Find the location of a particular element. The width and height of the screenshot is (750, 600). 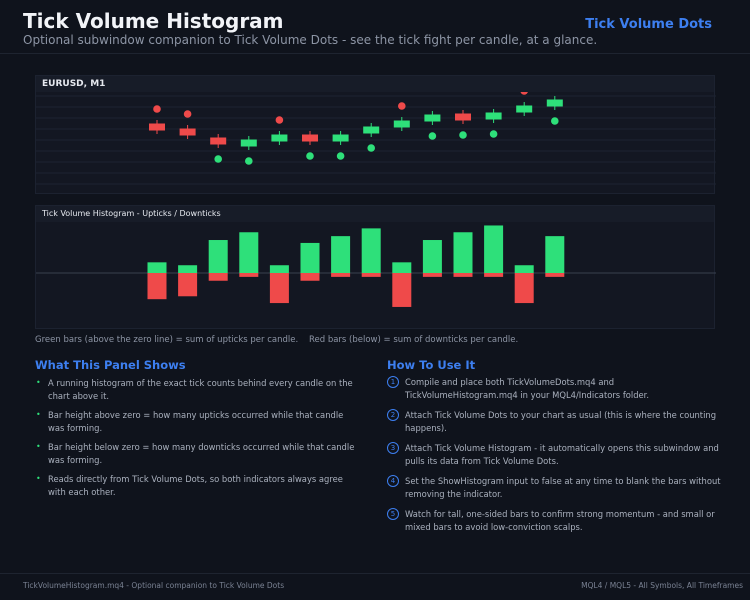

tick-volume-dots-link: Tick Volume Dots is located at coordinates (648, 24).